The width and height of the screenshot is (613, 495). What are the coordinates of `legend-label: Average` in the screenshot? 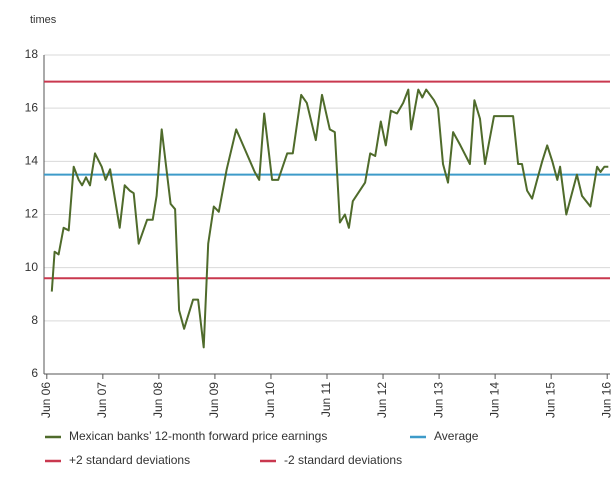 It's located at (456, 436).